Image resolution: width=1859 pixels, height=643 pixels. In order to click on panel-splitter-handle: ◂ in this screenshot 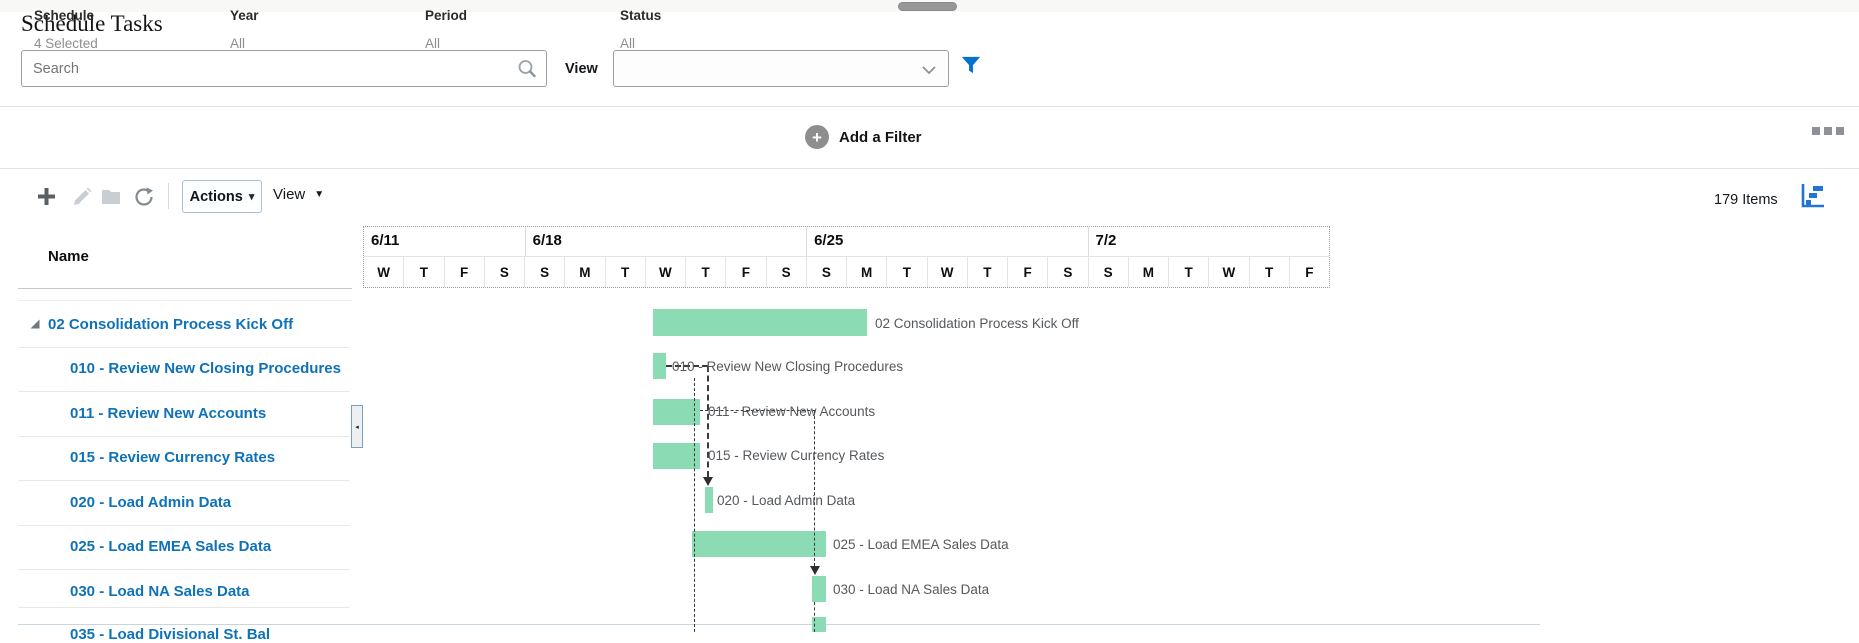, I will do `click(357, 426)`.